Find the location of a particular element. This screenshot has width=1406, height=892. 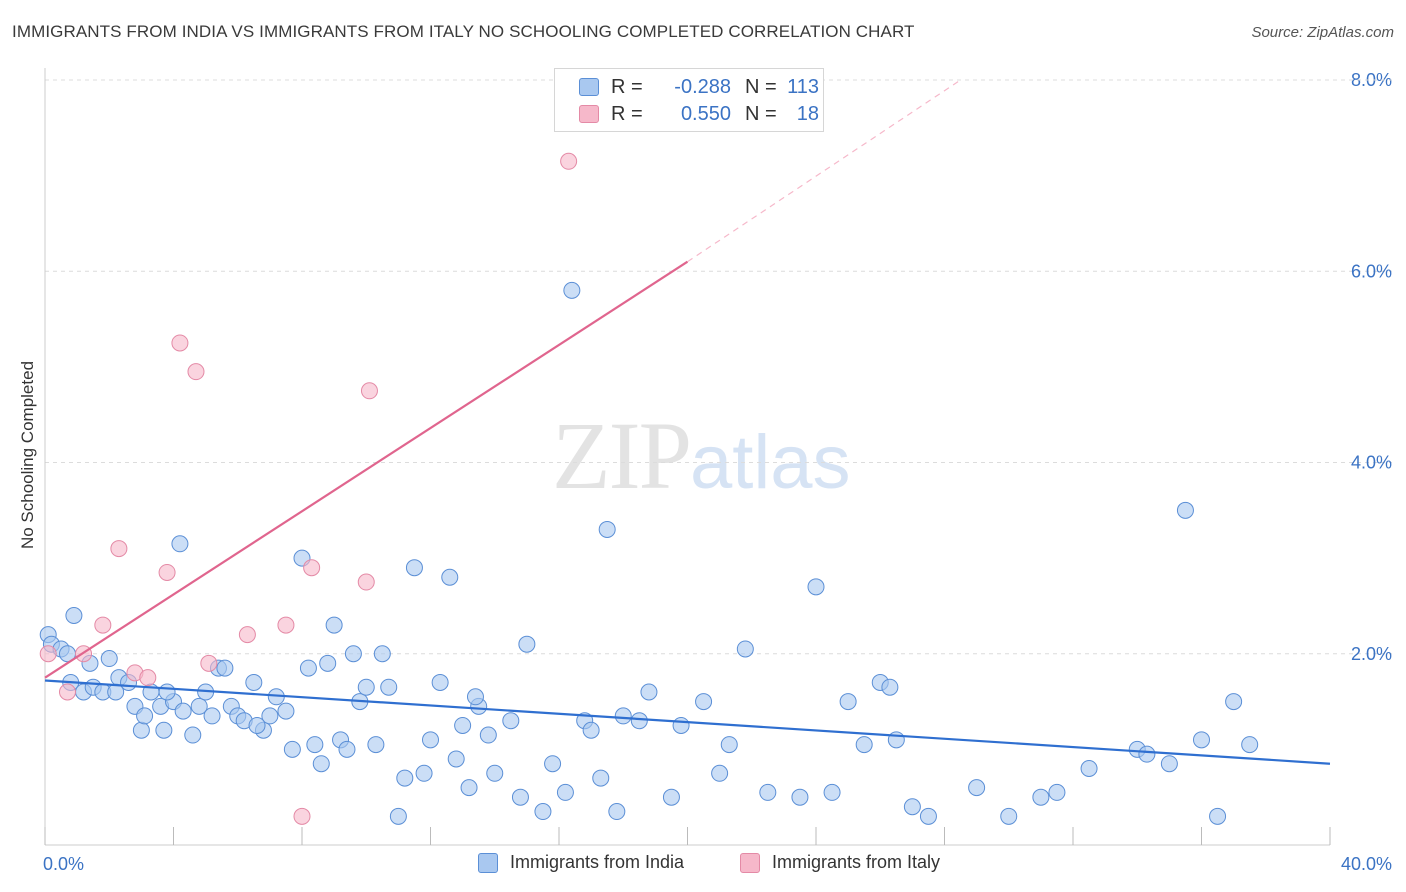

italy-r-label: R = is located at coordinates (627, 113).